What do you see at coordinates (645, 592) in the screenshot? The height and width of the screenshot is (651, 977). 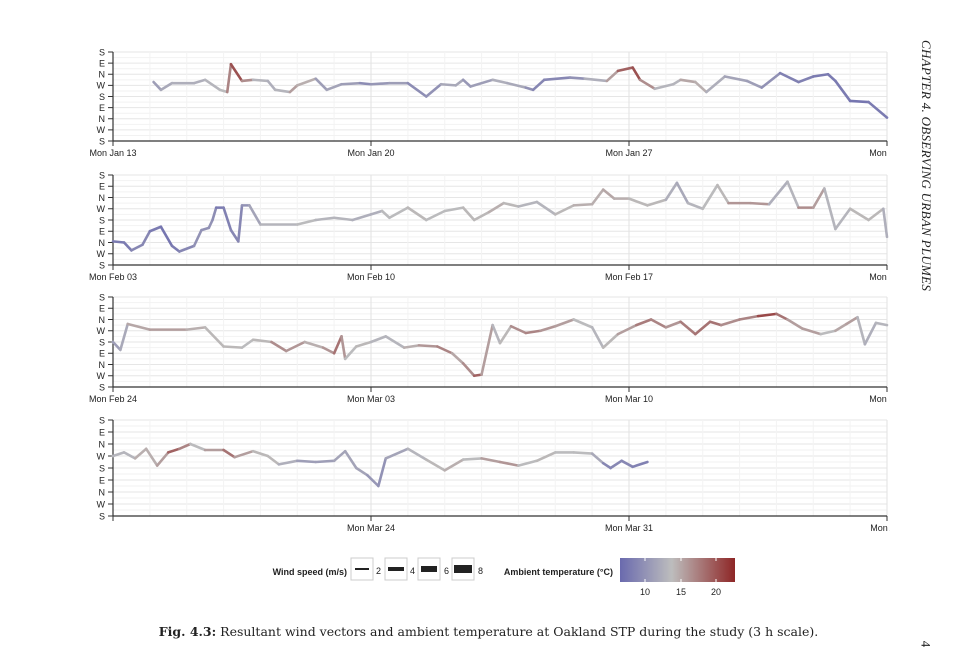 I see `temp-tick-10: 10` at bounding box center [645, 592].